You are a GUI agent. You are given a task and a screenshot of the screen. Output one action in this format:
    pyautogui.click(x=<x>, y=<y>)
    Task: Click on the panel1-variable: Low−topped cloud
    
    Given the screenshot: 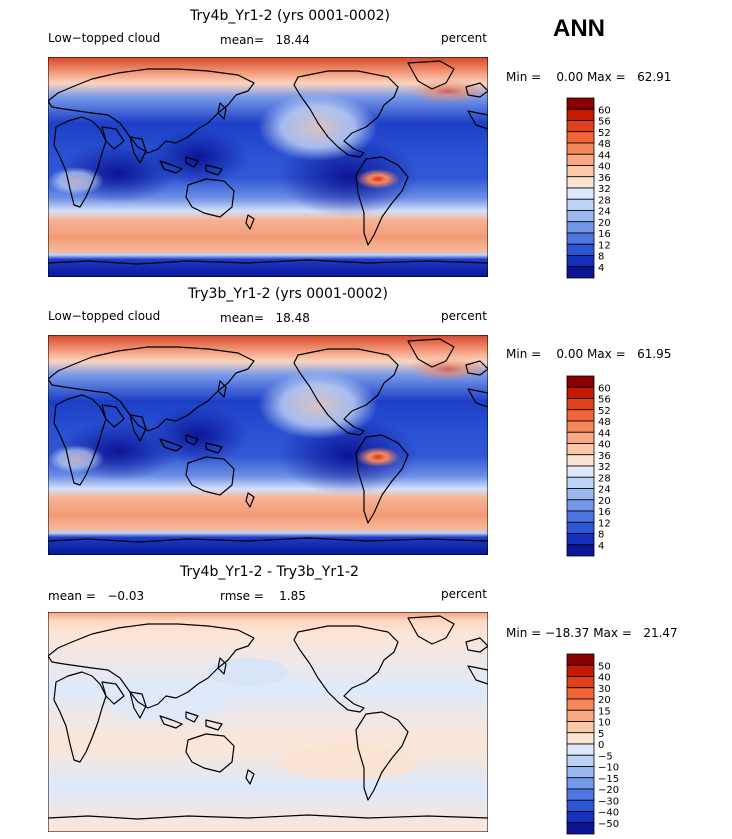 What is the action you would take?
    pyautogui.click(x=104, y=38)
    